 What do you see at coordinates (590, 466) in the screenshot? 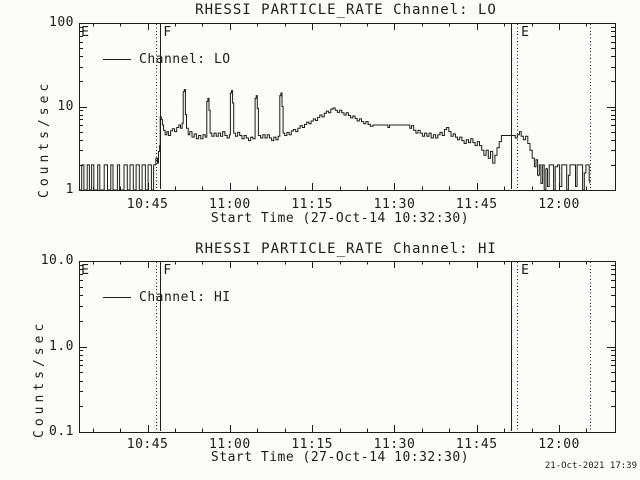
I see `creation-timestamp: 21-Oct-2021 17:39` at bounding box center [590, 466].